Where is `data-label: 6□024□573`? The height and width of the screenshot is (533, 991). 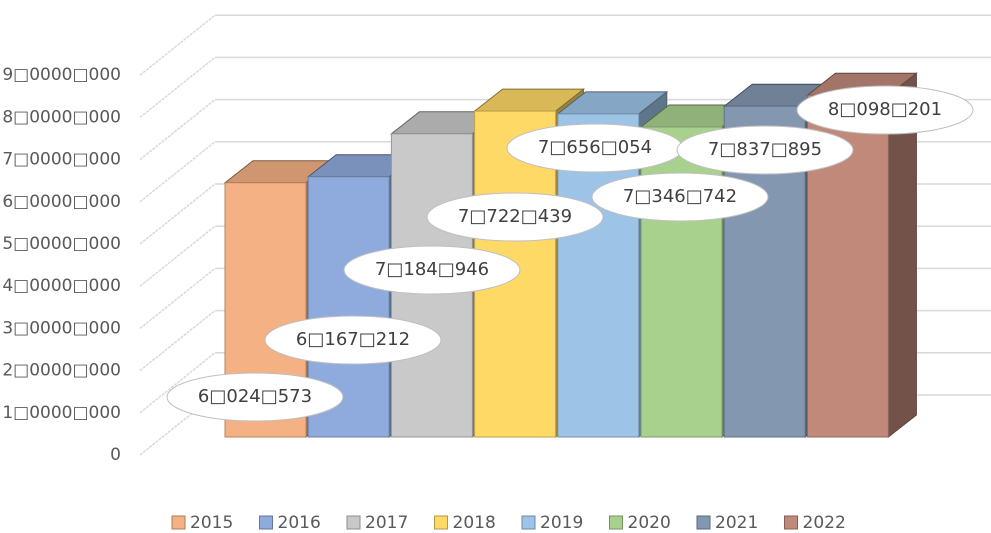
data-label: 6□024□573 is located at coordinates (255, 396).